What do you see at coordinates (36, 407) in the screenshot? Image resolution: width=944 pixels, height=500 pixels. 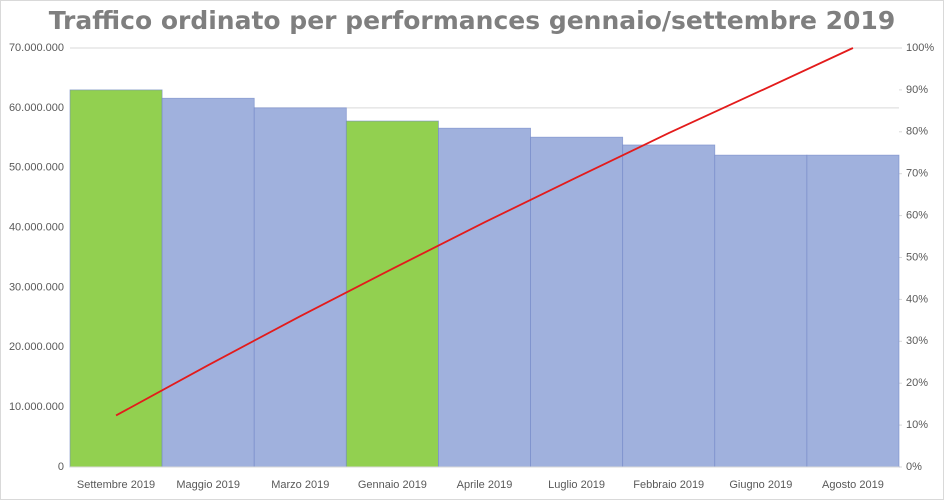 I see `y-tick-label: 10.000.000` at bounding box center [36, 407].